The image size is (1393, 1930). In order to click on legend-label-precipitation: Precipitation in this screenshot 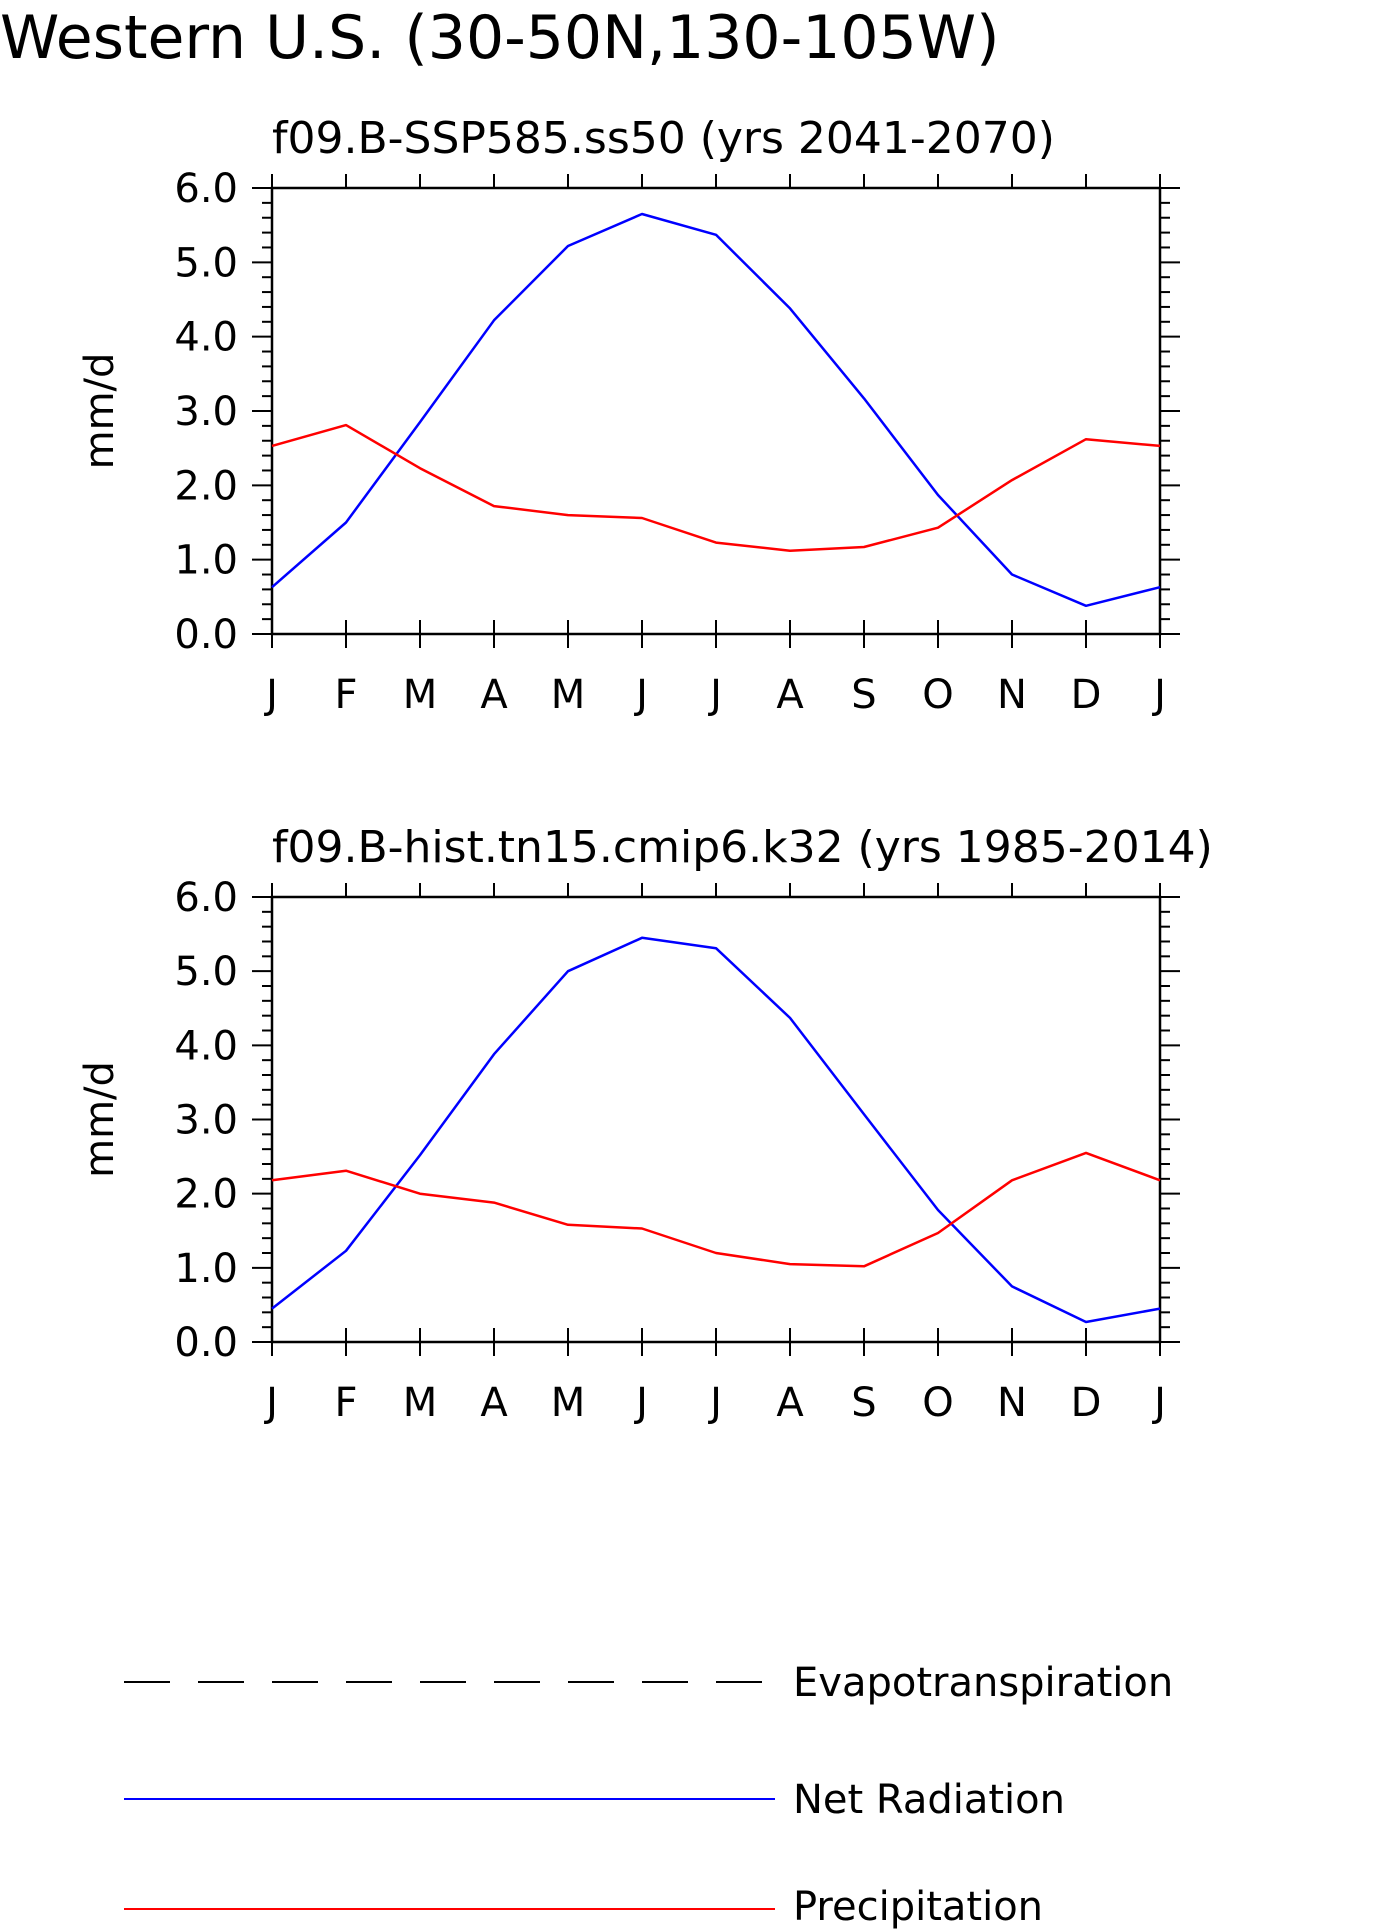, I will do `click(918, 1907)`.